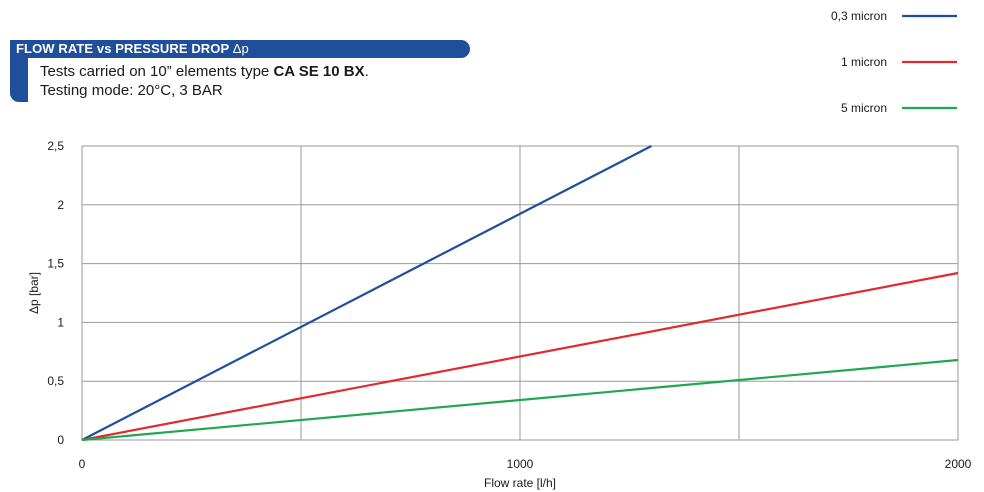  What do you see at coordinates (319, 71) in the screenshot?
I see `subtitle-model: CA SE 10 BX` at bounding box center [319, 71].